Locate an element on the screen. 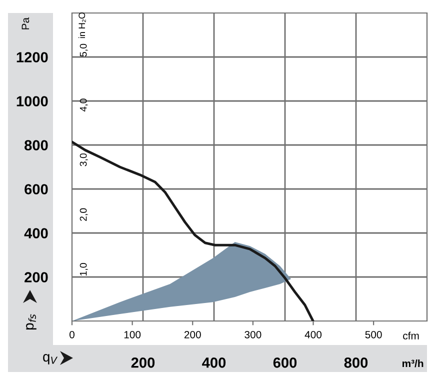 This screenshot has width=435, height=378. y2-tick-label: 4,0 is located at coordinates (84, 105).